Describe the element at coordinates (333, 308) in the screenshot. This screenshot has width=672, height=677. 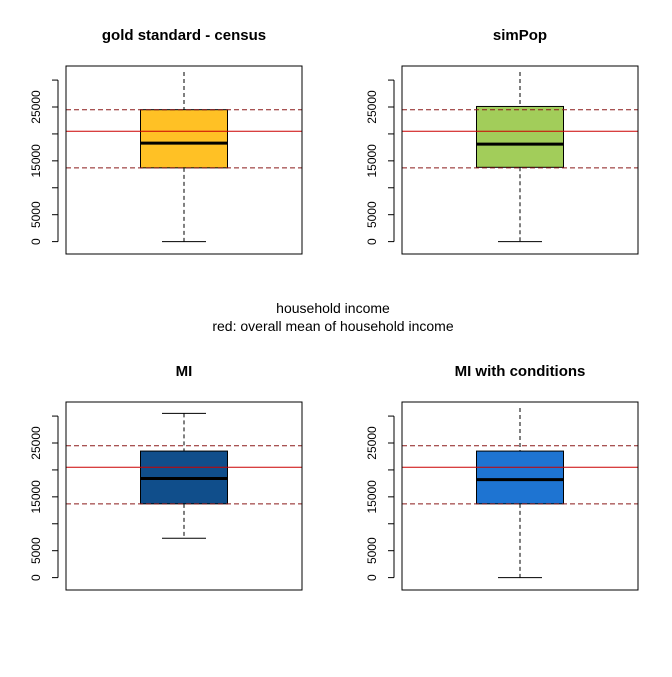
I see `center-label-line1: household income` at that location.